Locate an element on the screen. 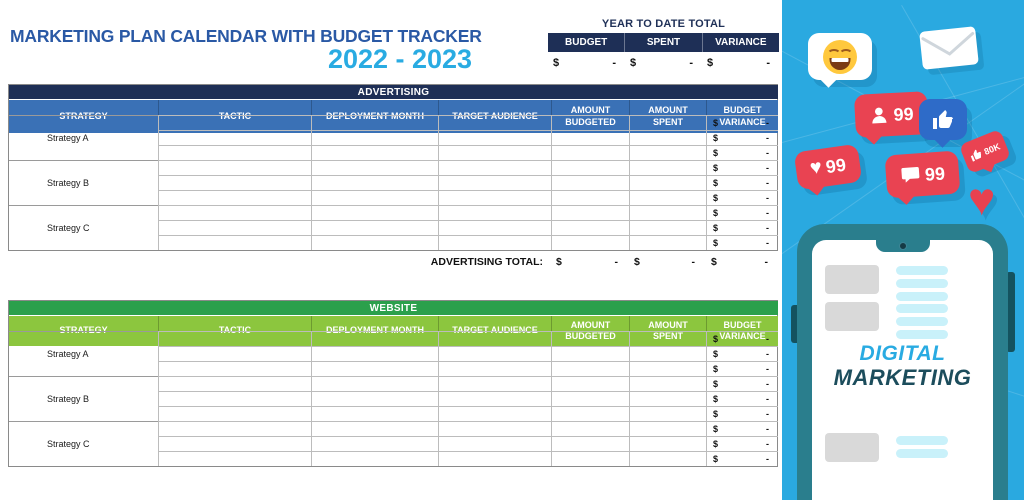  cell-strategy: Strategy A is located at coordinates (83, 137).